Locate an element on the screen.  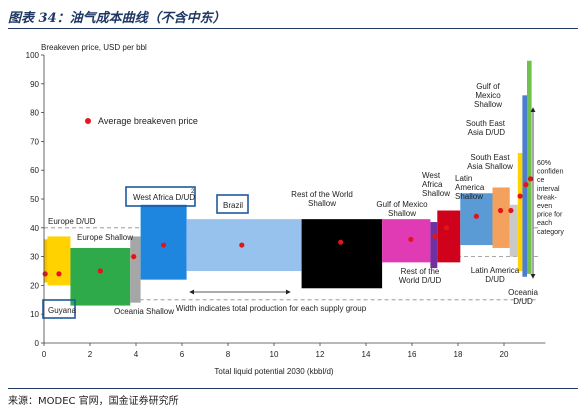
segment-label: 2 is located at coordinates (193, 192).